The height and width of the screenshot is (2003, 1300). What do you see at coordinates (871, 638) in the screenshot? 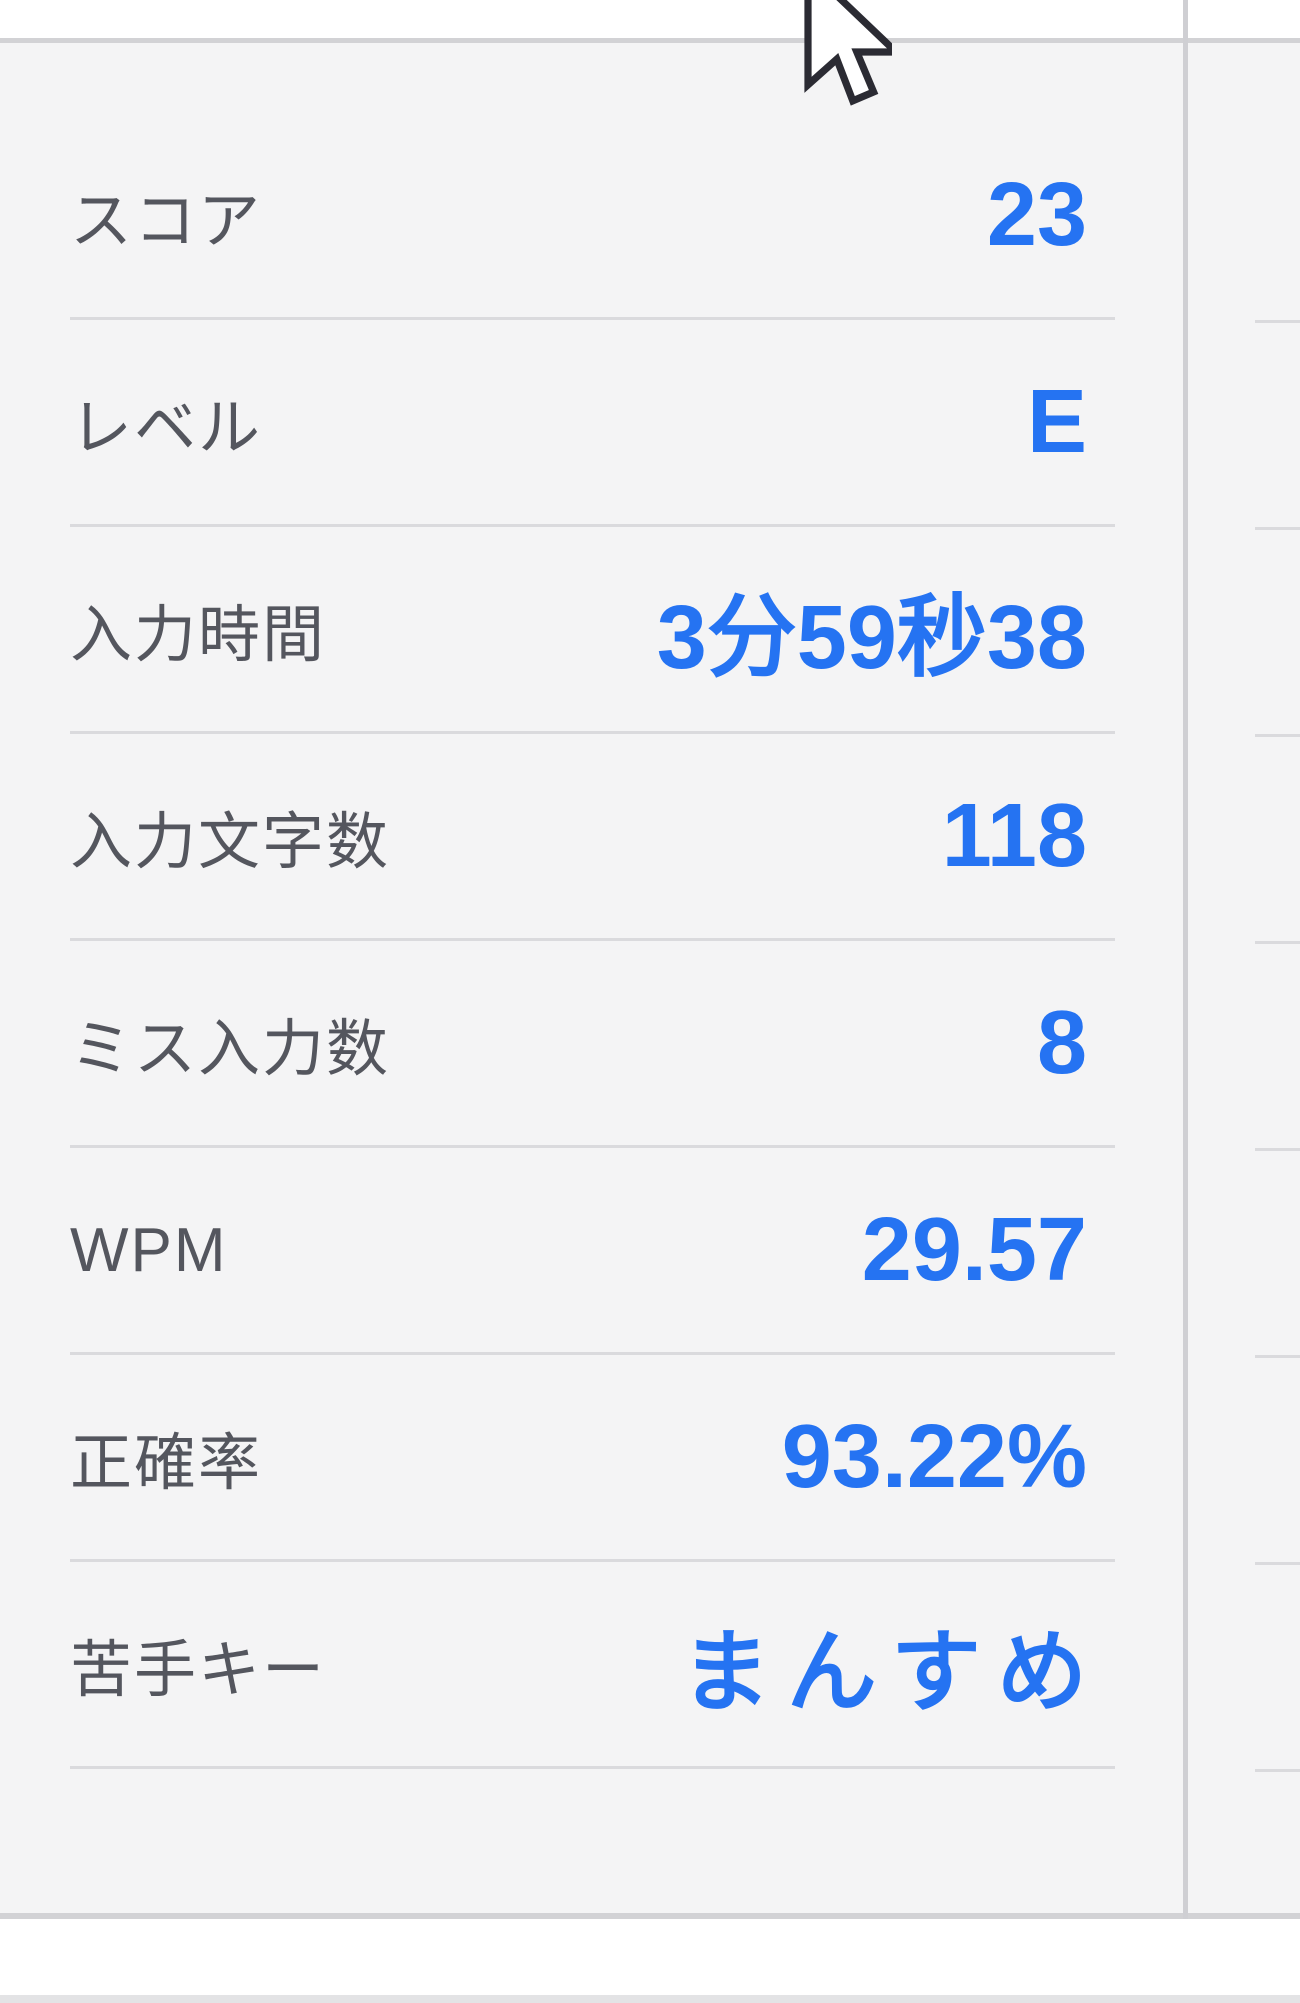
I see `input-time-value: 3分59秒38` at bounding box center [871, 638].